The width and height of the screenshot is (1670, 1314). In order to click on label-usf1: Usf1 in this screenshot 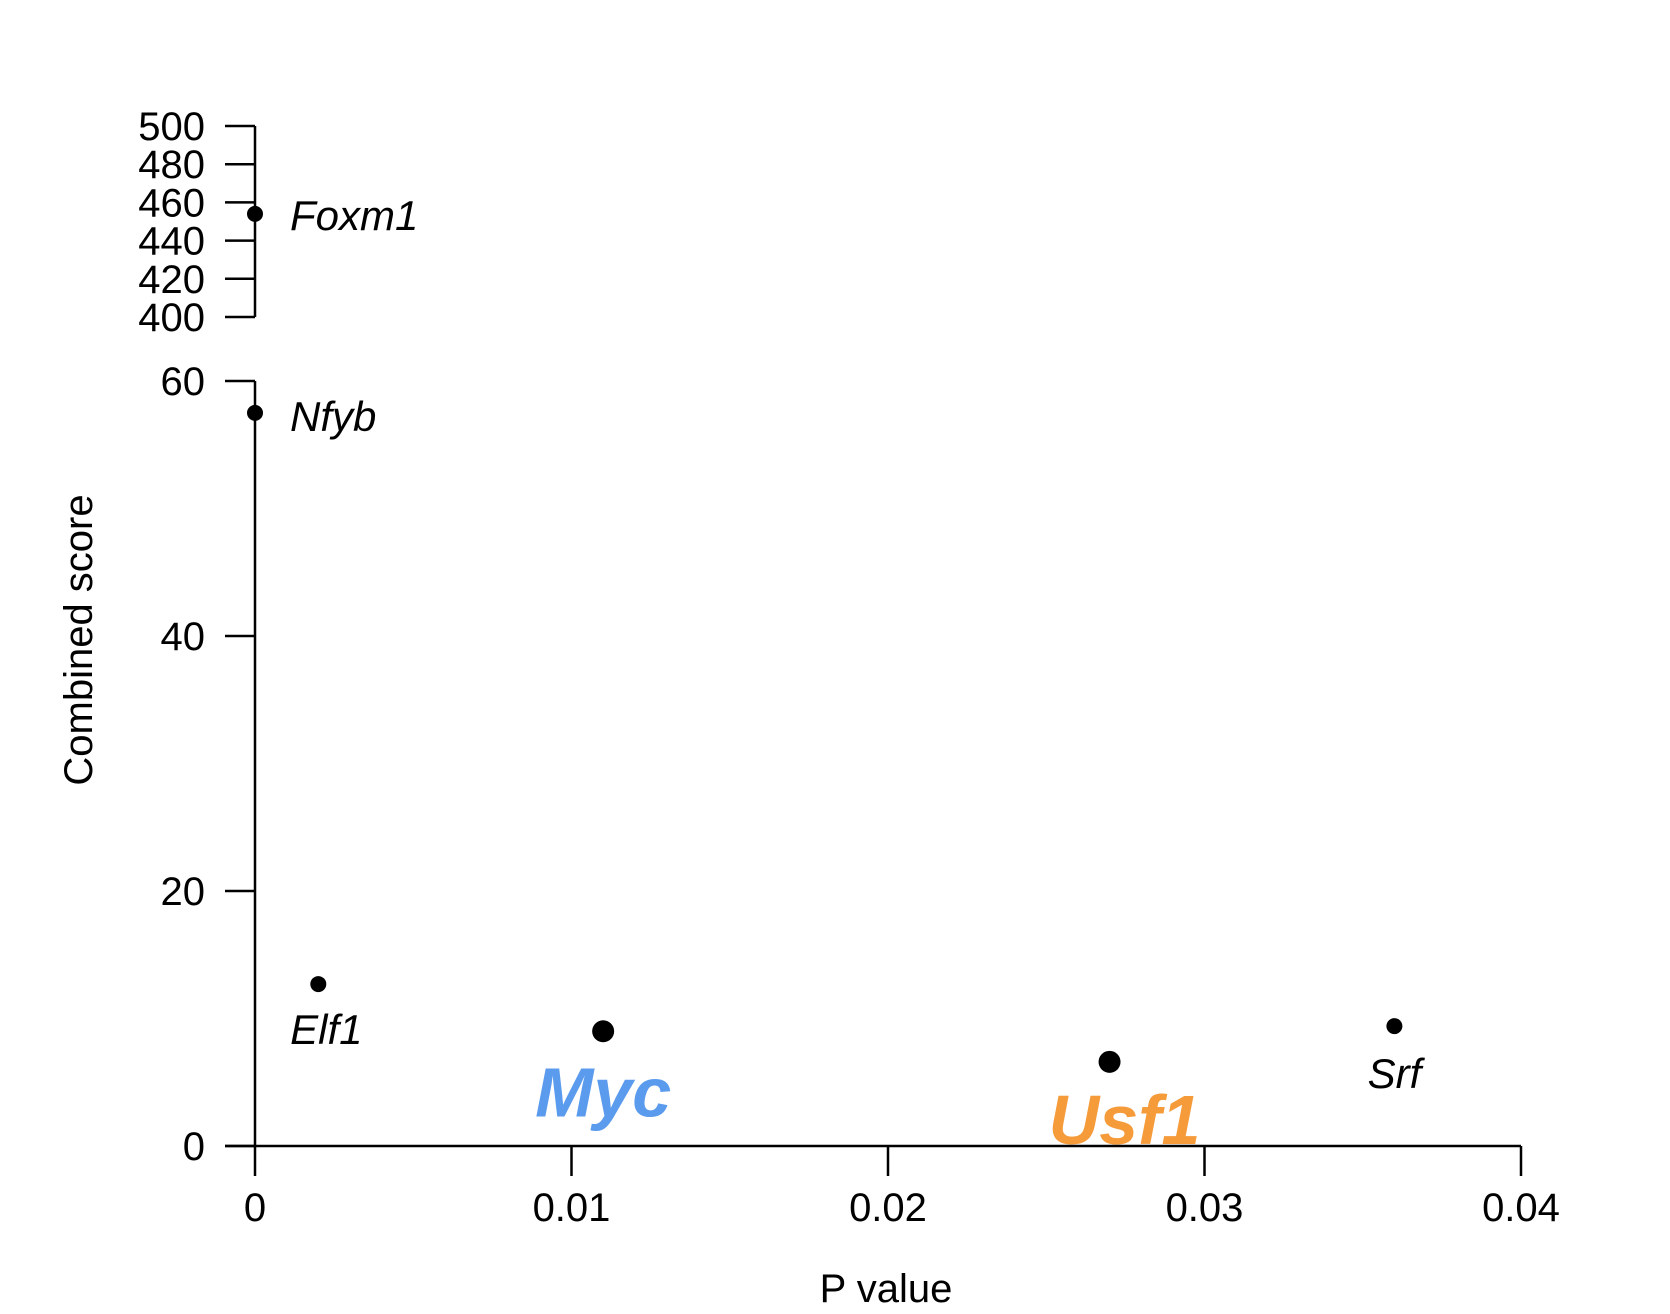, I will do `click(1125, 1120)`.